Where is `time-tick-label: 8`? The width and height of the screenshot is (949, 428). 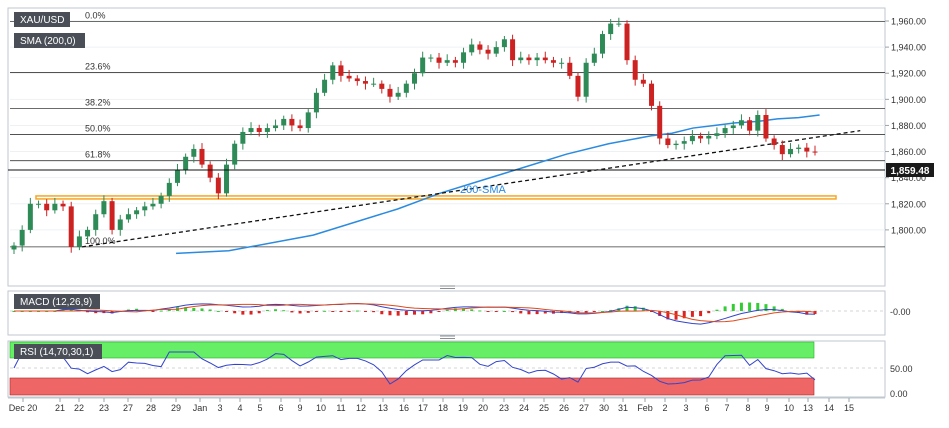 time-tick-label: 8 is located at coordinates (747, 408).